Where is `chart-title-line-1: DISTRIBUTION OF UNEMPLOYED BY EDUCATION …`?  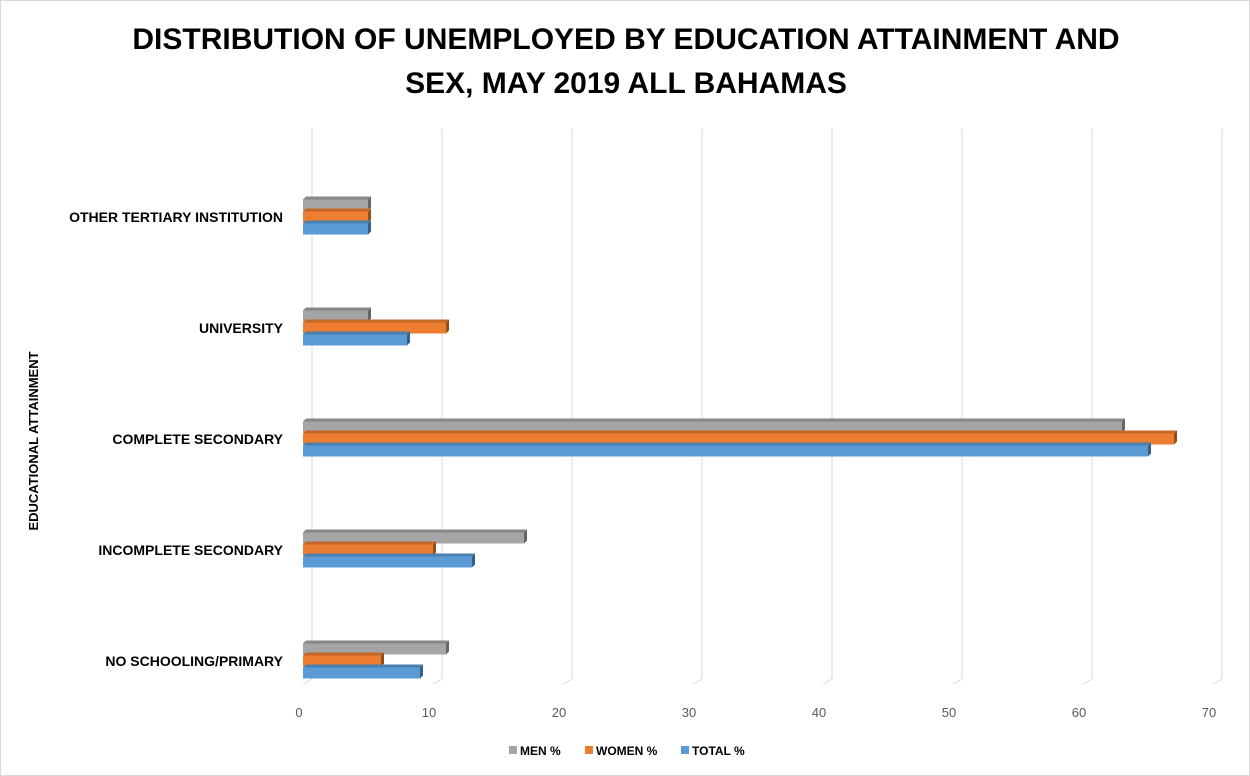 chart-title-line-1: DISTRIBUTION OF UNEMPLOYED BY EDUCATION … is located at coordinates (625, 39).